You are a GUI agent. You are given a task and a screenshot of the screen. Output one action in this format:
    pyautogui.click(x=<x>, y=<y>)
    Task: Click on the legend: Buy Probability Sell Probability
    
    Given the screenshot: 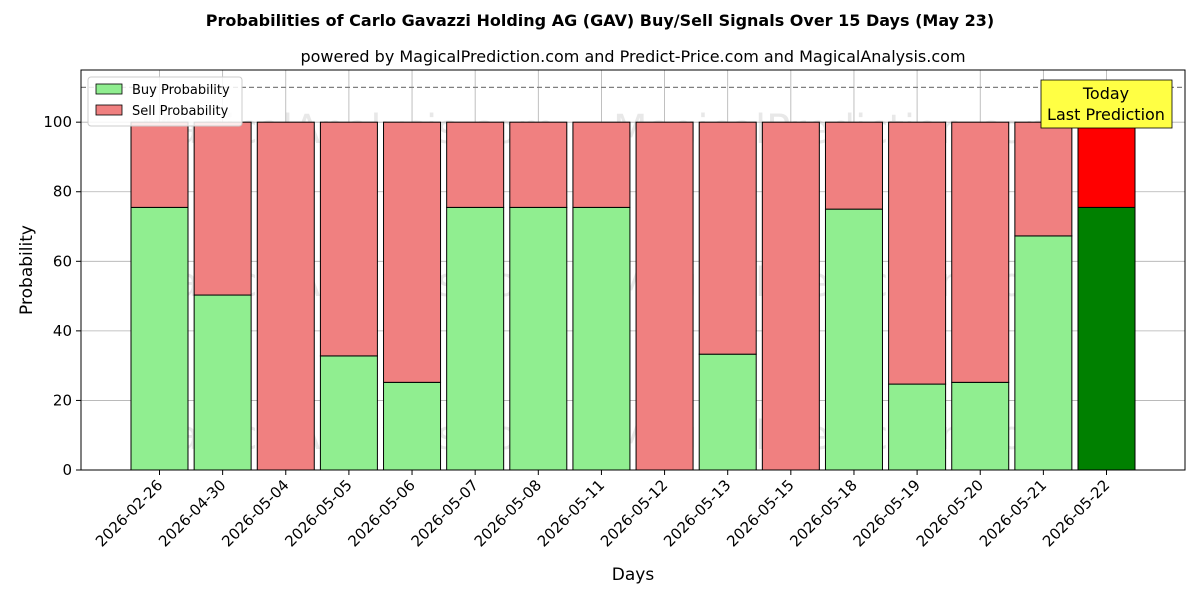 What is the action you would take?
    pyautogui.click(x=165, y=101)
    